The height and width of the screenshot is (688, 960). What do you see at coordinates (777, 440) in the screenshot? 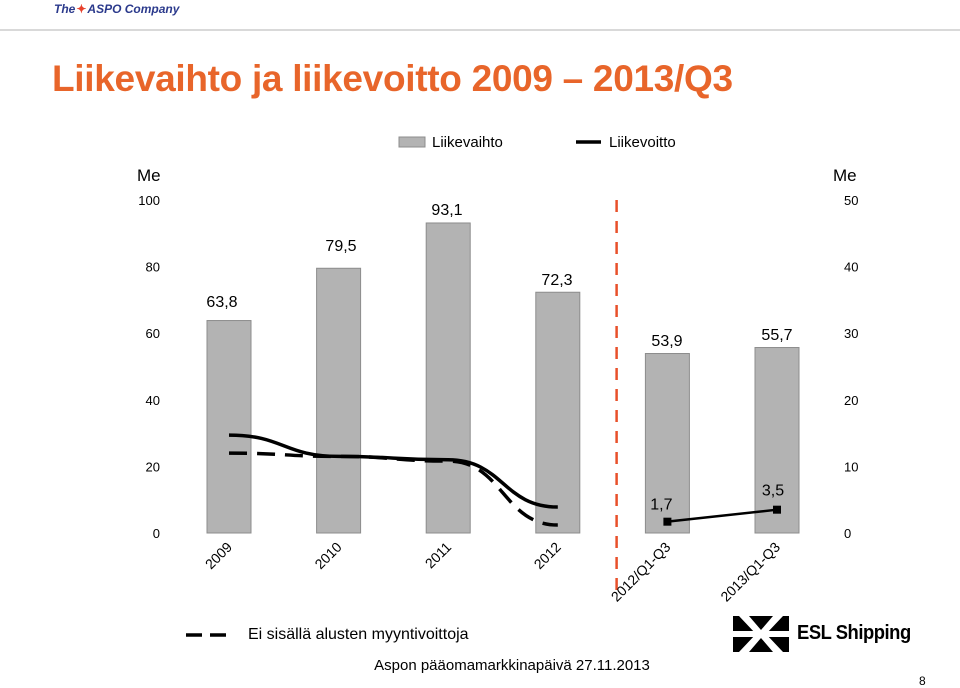
I see `bar-2013/Q1-Q3` at bounding box center [777, 440].